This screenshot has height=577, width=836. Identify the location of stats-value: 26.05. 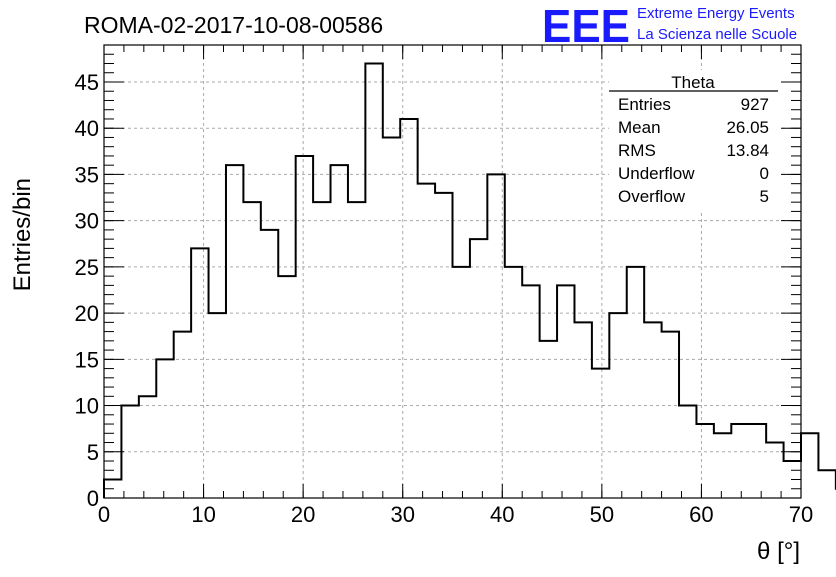
(747, 127).